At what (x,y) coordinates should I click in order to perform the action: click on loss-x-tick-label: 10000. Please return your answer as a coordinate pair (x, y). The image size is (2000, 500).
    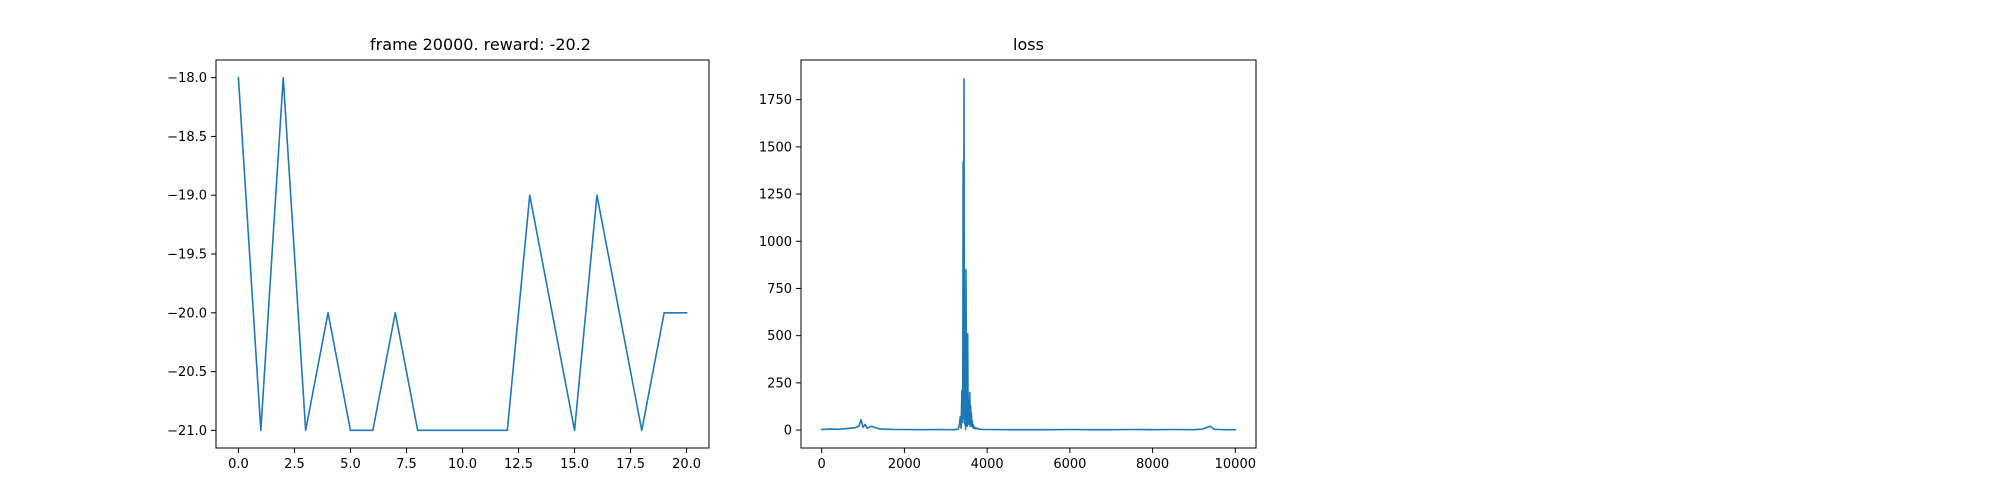
    Looking at the image, I should click on (1235, 464).